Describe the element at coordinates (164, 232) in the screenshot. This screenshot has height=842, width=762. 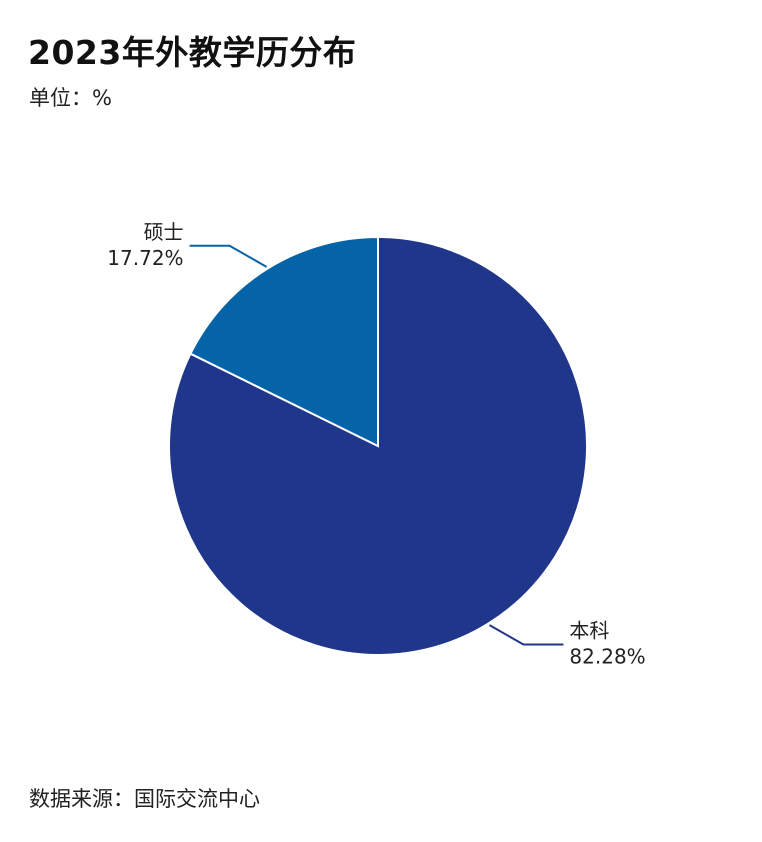
I see `slice-name-label-2: 硕士` at that location.